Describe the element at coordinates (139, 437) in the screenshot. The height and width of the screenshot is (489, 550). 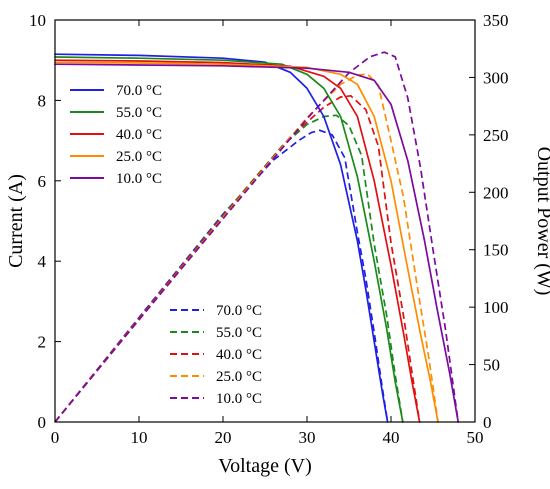
I see `x-tick-label: 10` at that location.